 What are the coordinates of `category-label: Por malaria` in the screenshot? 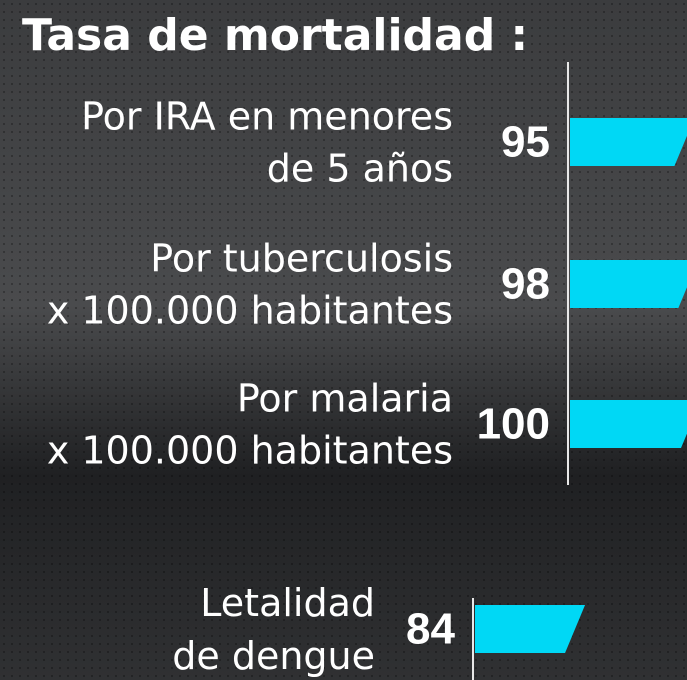 It's located at (345, 399).